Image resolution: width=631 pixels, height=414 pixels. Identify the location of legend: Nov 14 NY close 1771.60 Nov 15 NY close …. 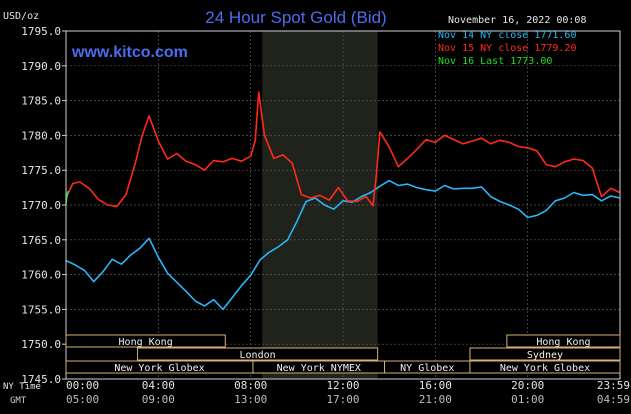
(507, 48).